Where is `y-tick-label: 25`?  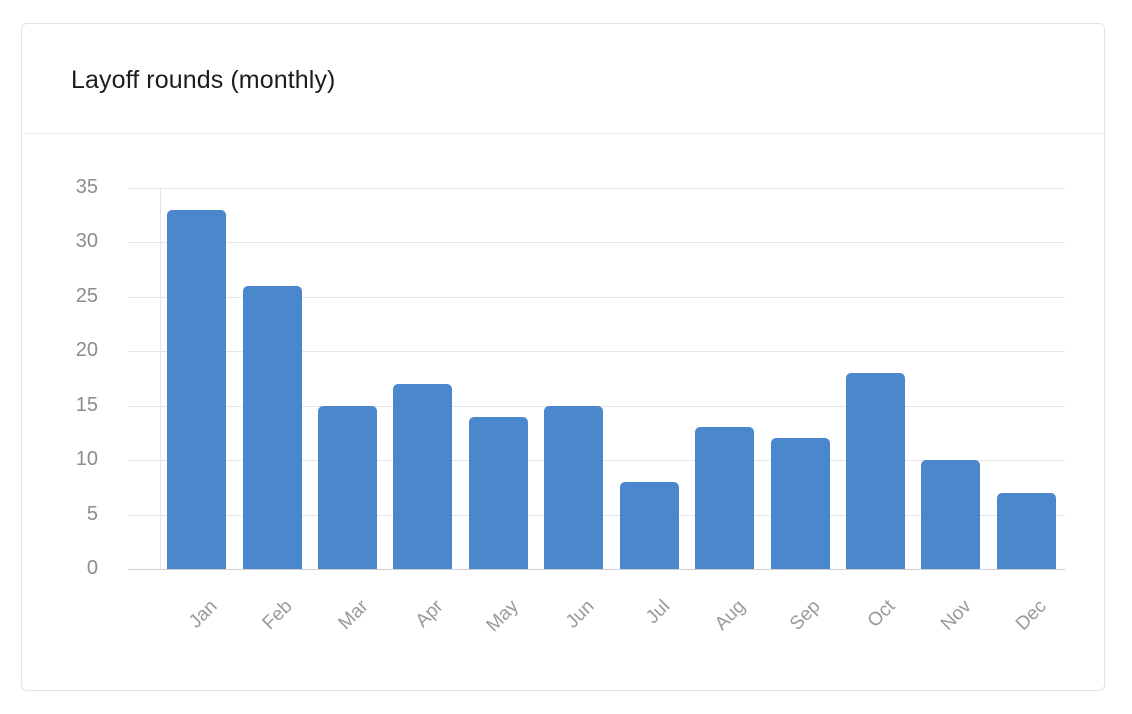 y-tick-label: 25 is located at coordinates (86, 296).